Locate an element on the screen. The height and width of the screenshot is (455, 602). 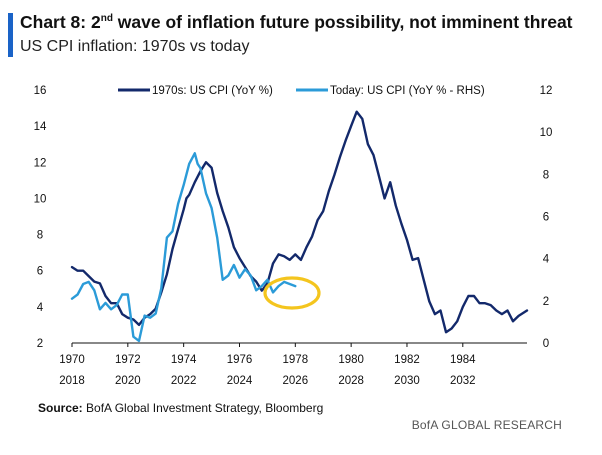
x-tick-label-bottom: 2026 is located at coordinates (296, 381).